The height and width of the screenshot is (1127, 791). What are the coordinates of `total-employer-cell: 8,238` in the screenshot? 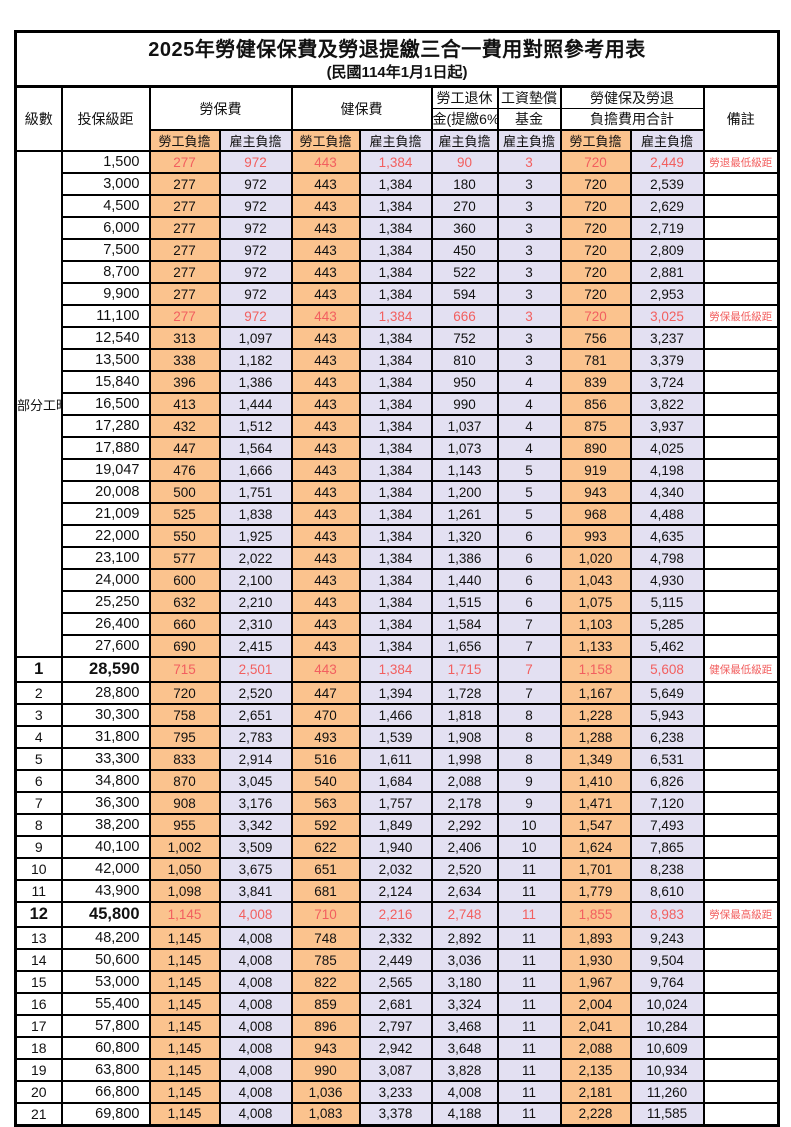 It's located at (667, 869).